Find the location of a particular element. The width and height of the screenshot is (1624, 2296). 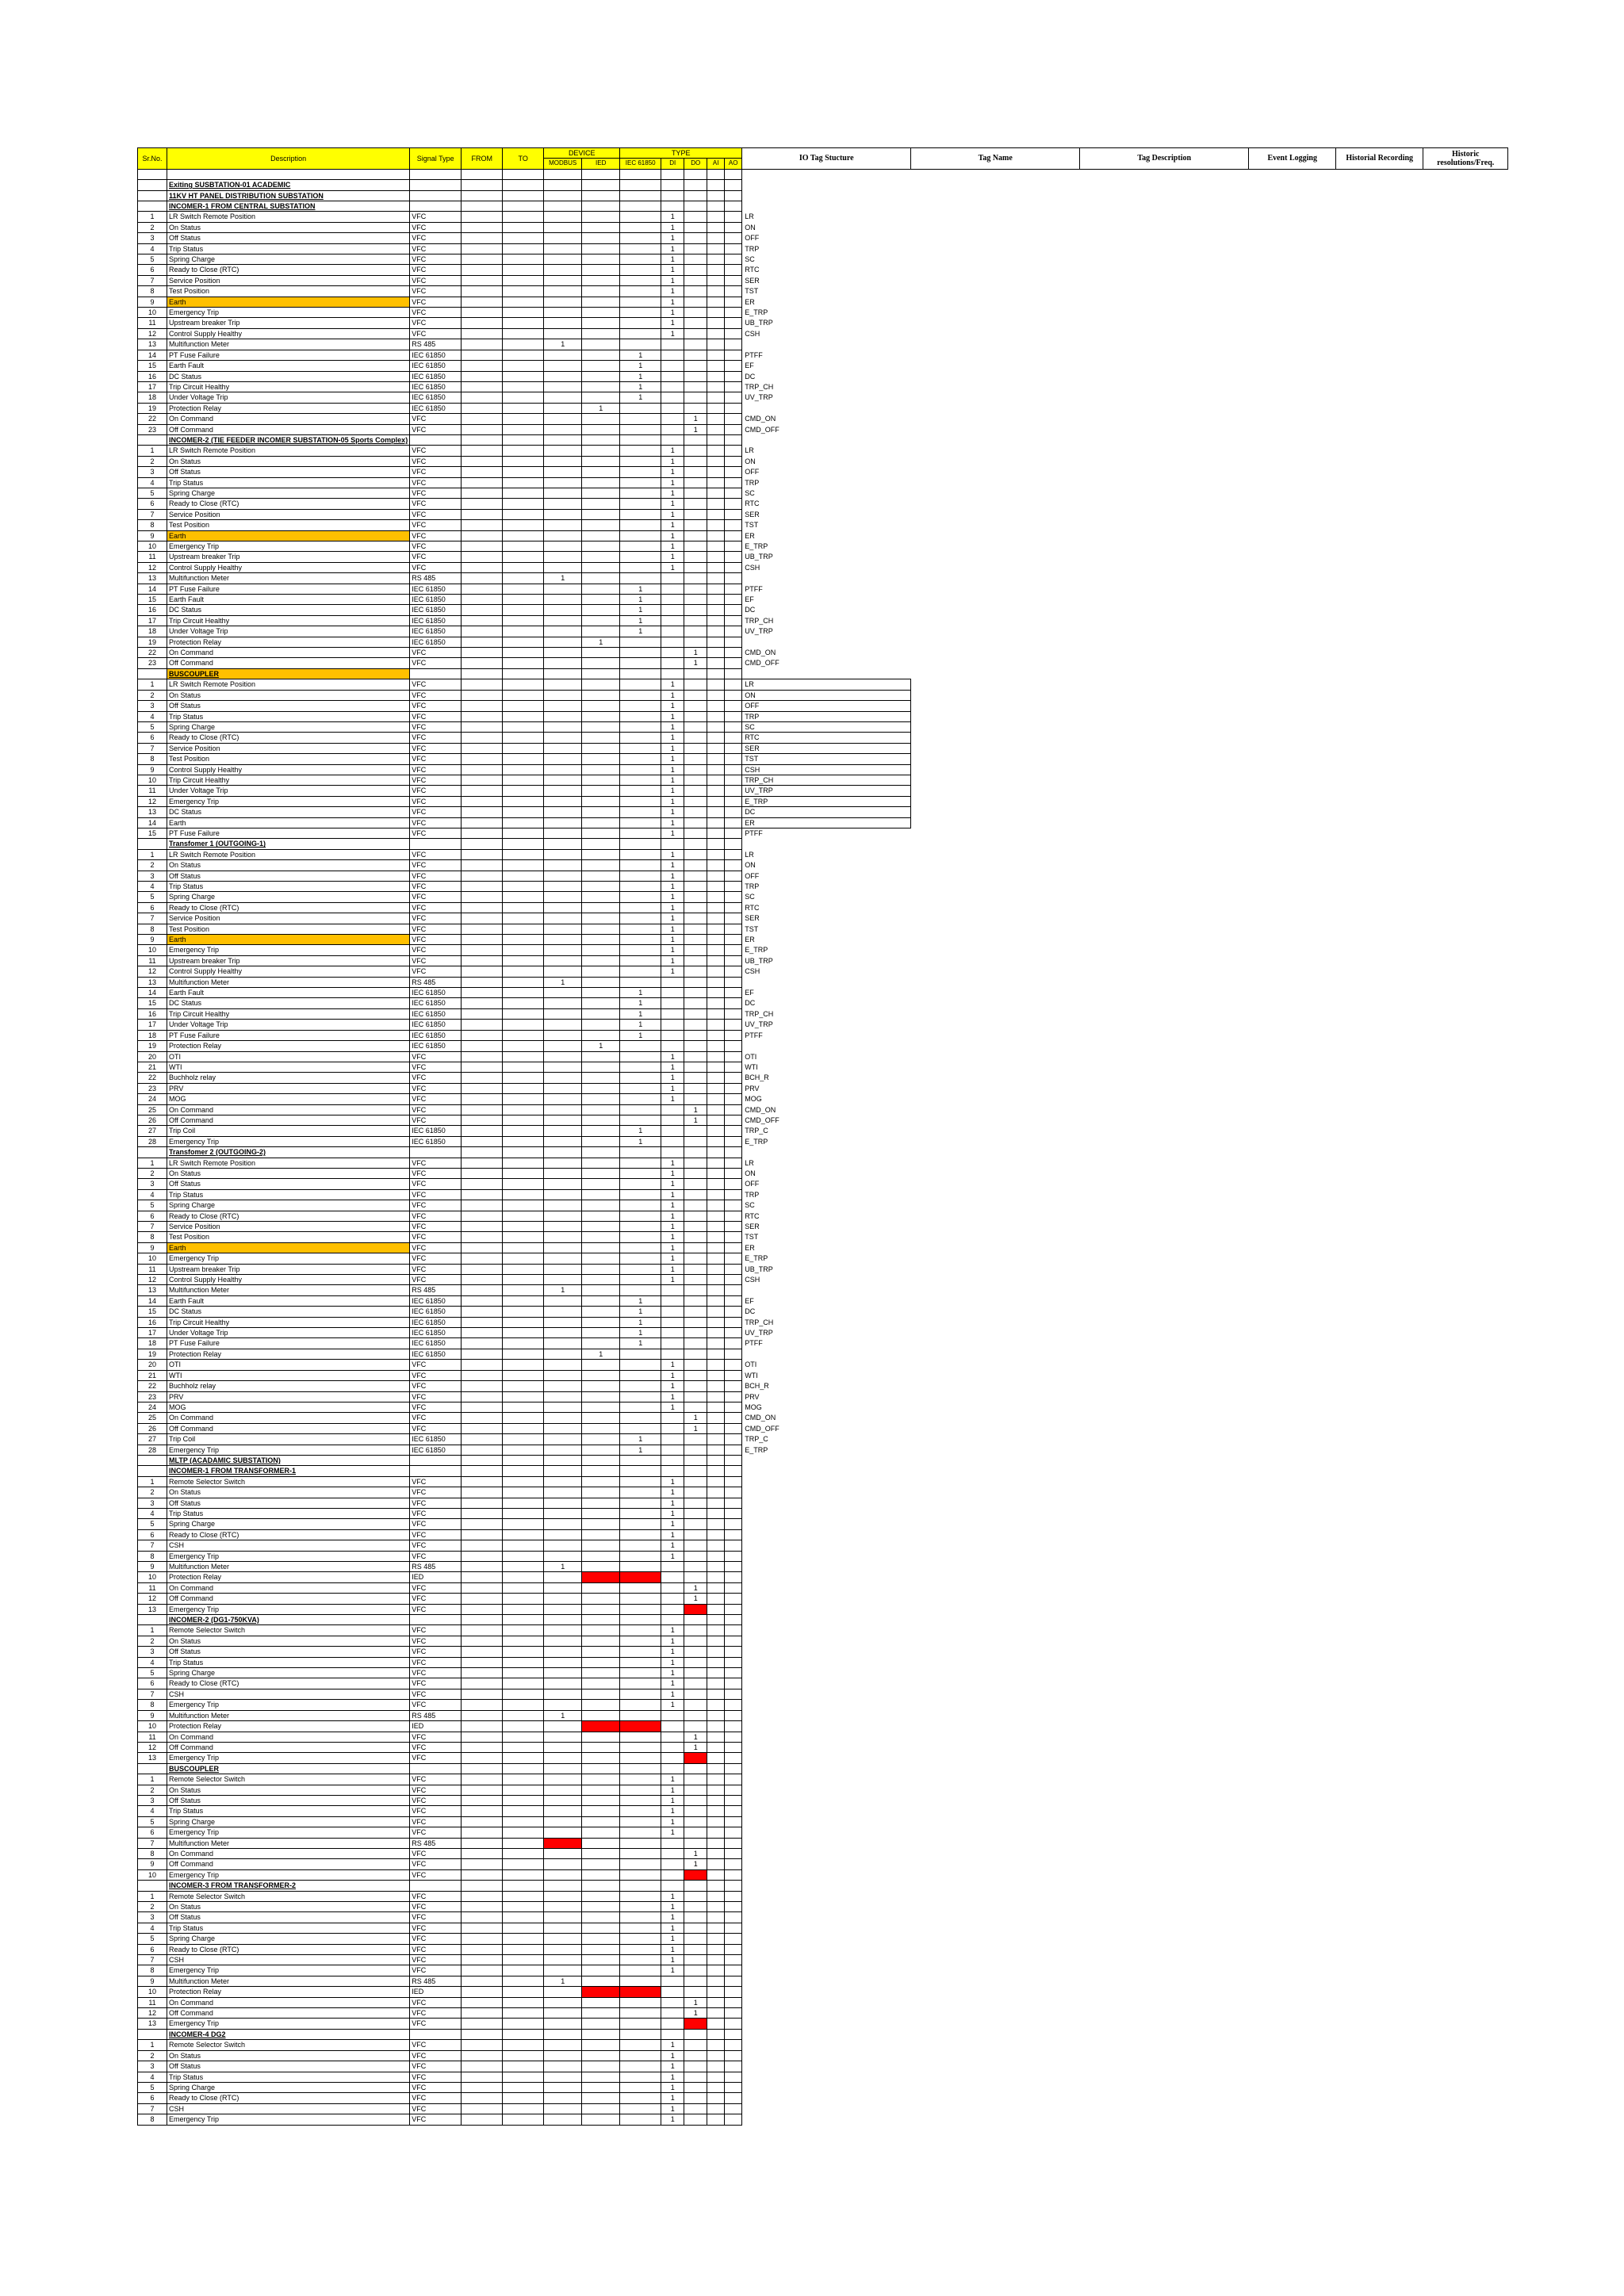

cell-description: Multifunction Meter is located at coordinates (288, 1567).